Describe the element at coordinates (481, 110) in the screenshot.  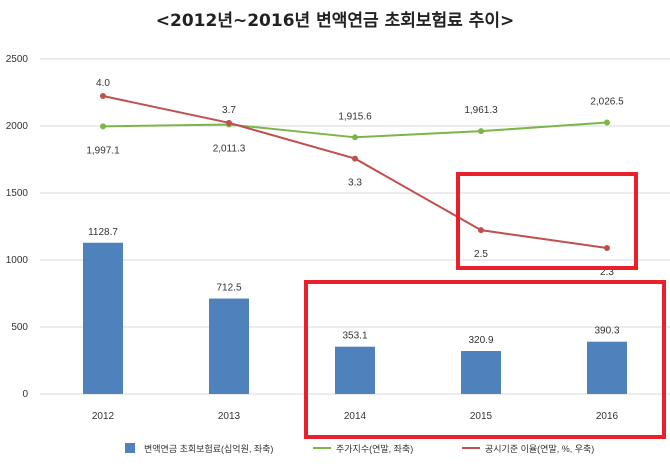
I see `line-data-label: 1,961.3` at that location.